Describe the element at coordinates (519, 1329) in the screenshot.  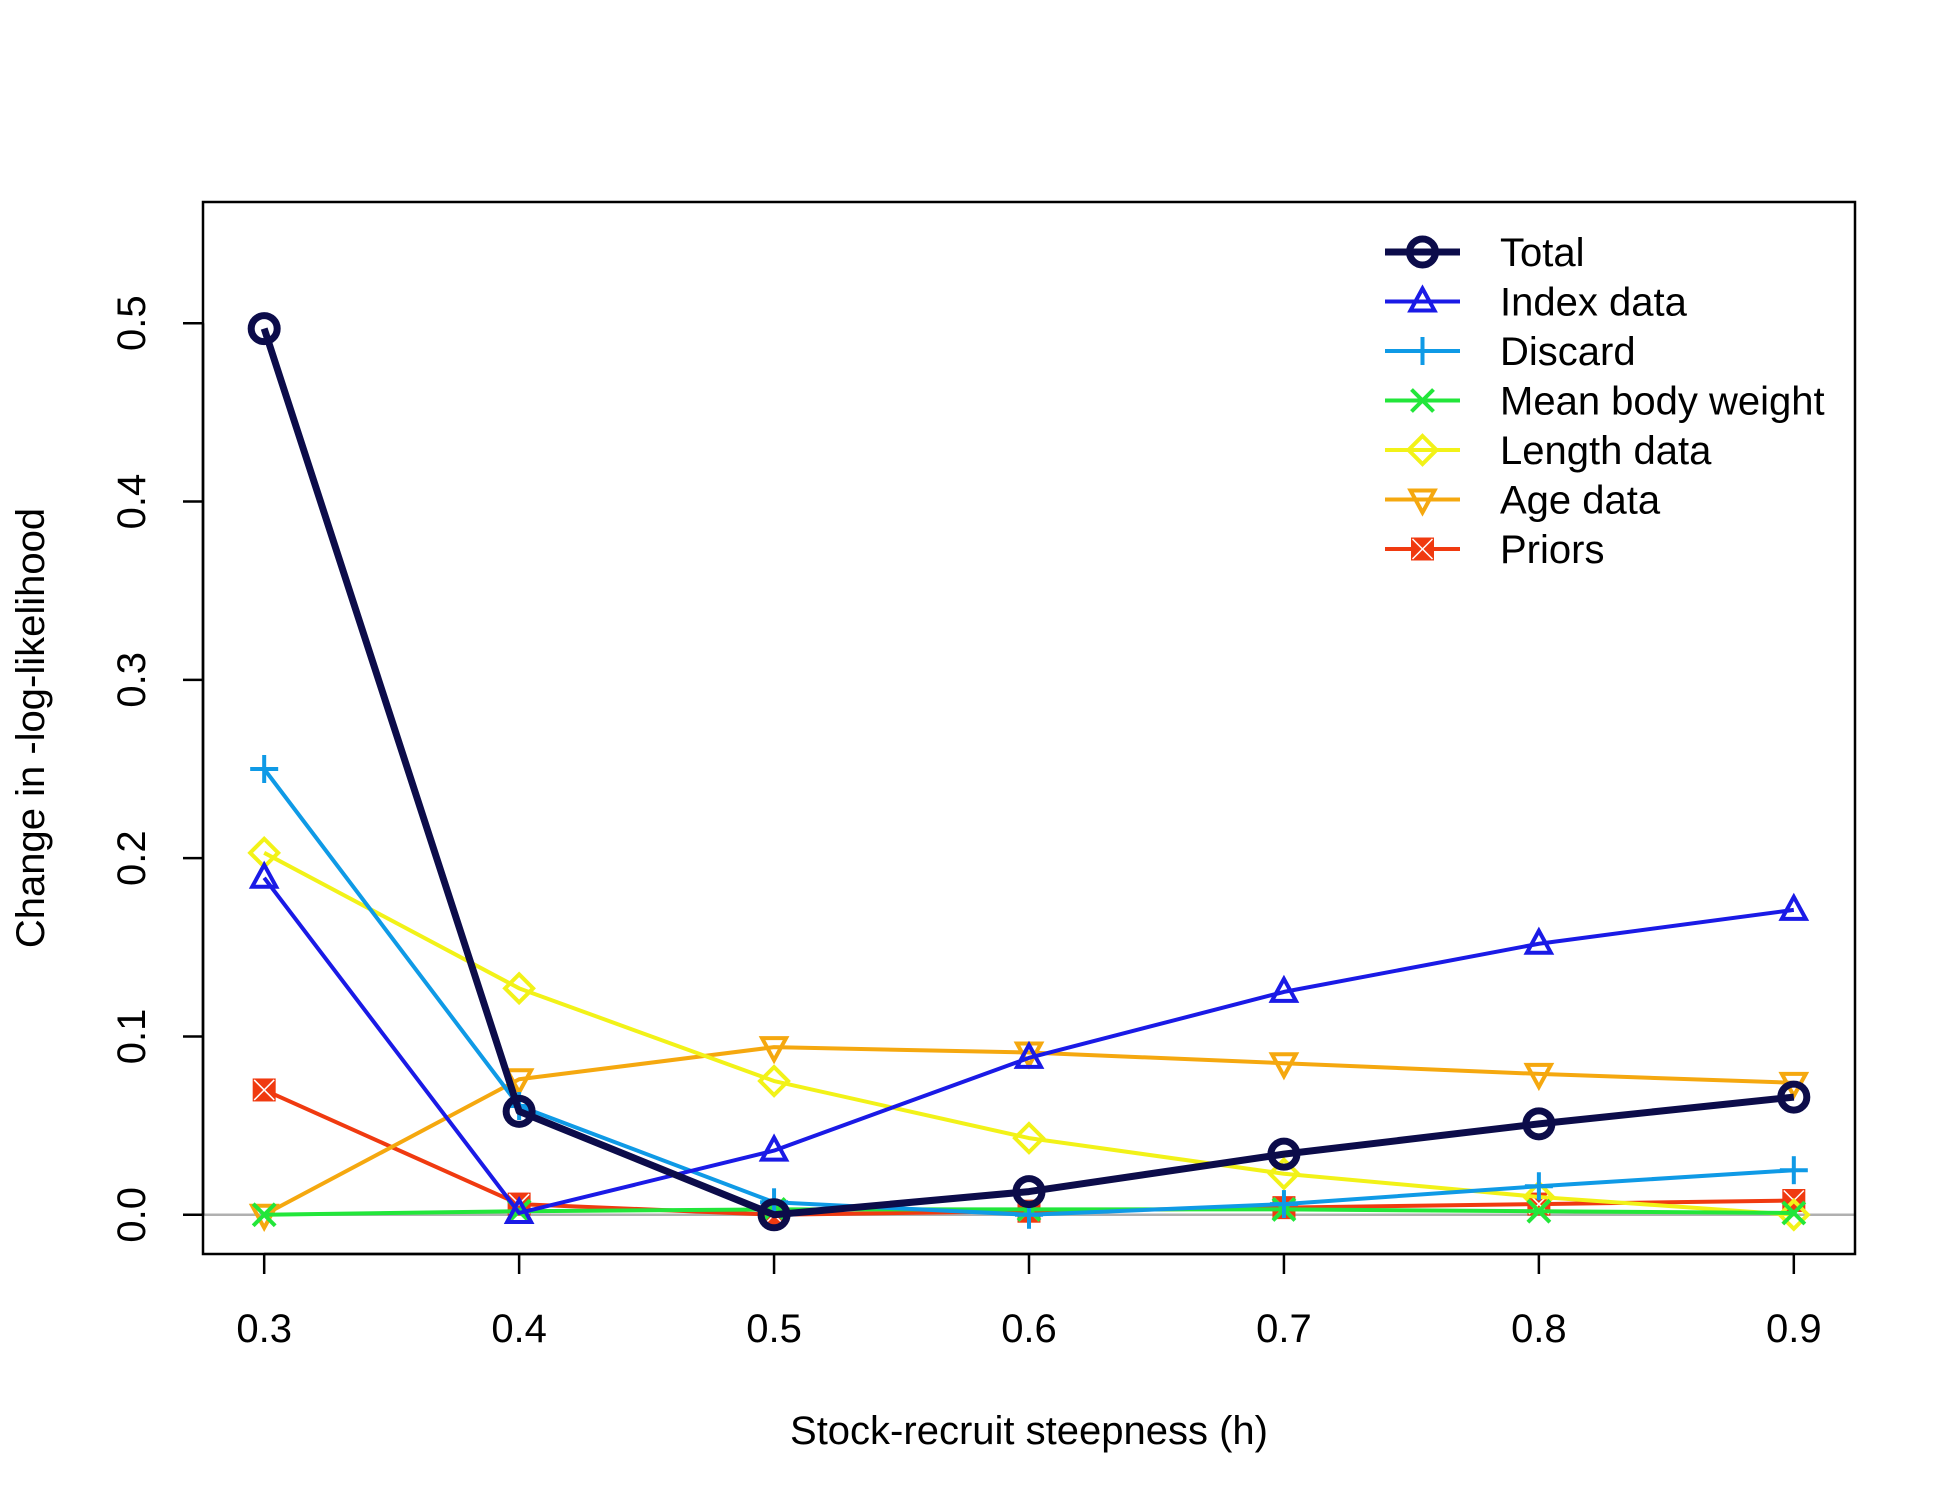
I see `x-tick-label: 0.4` at that location.